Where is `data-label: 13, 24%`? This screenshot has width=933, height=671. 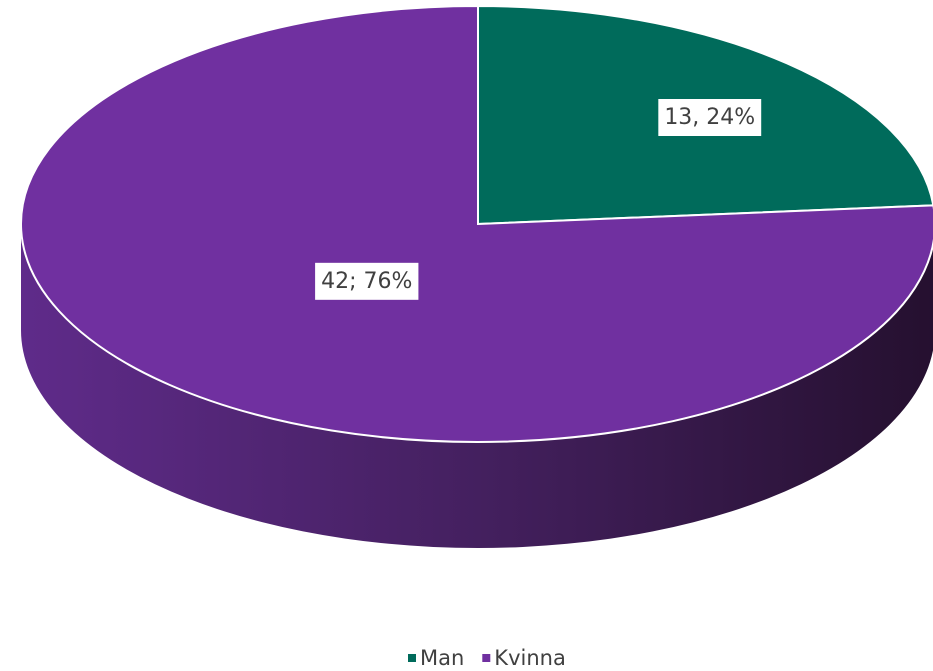
data-label: 13, 24% is located at coordinates (709, 117).